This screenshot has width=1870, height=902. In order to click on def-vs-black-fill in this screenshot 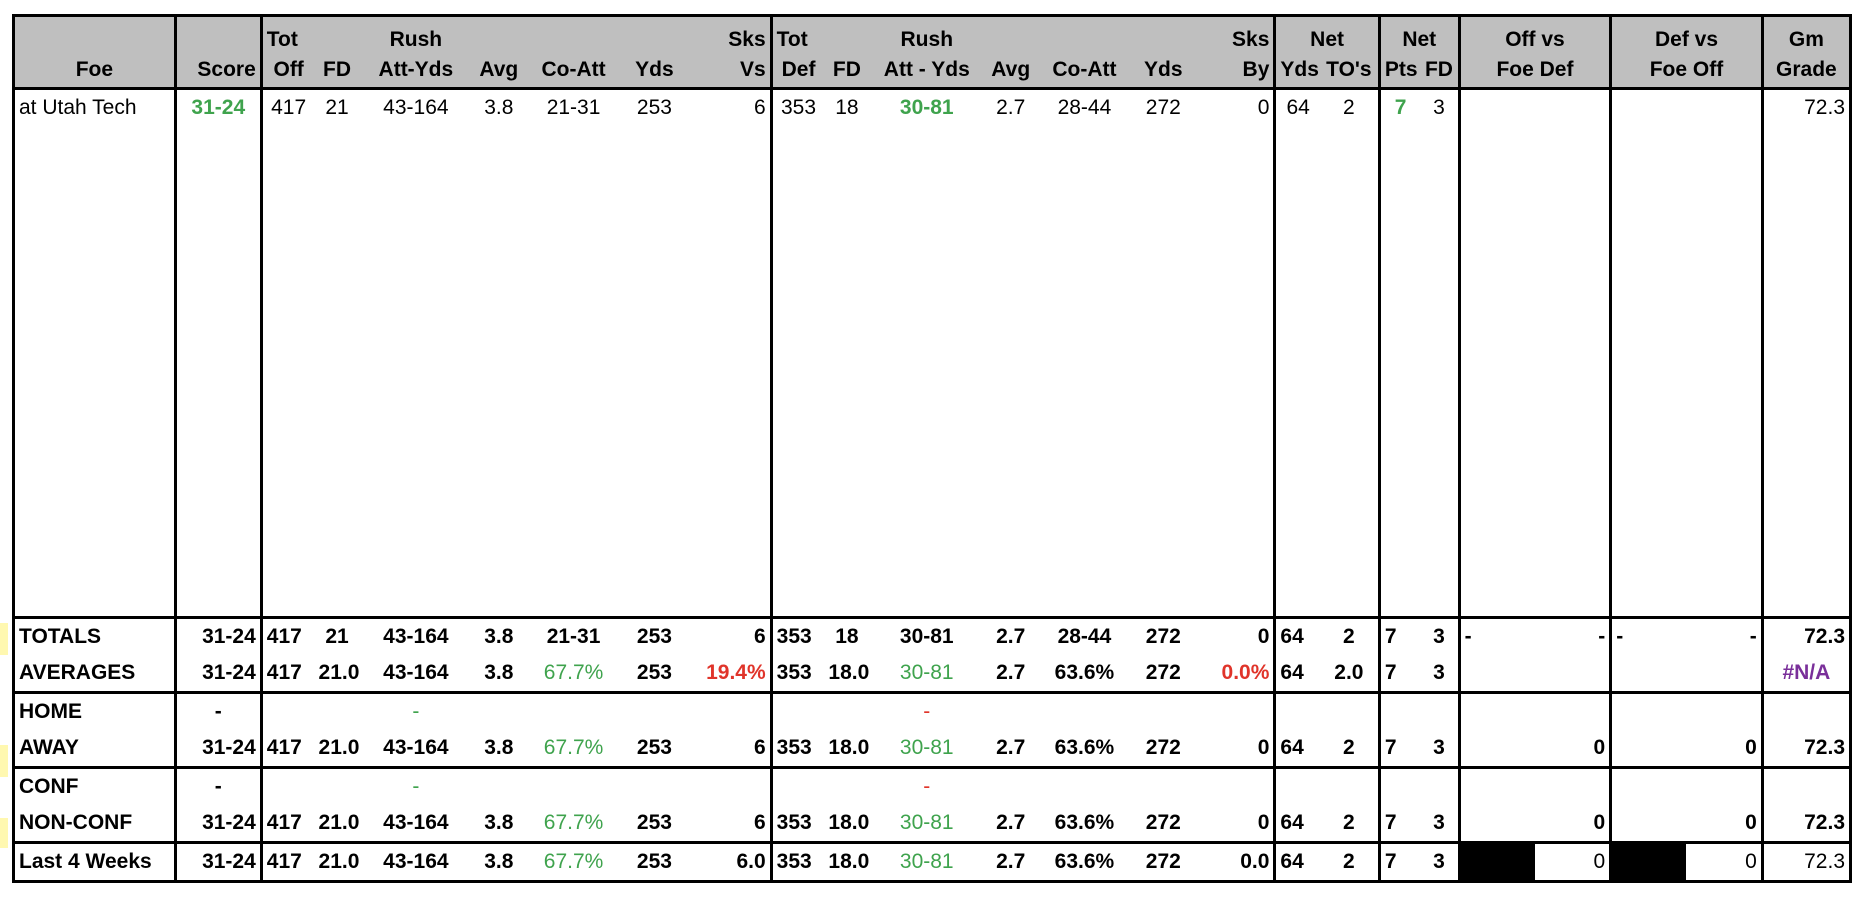, I will do `click(1648, 862)`.